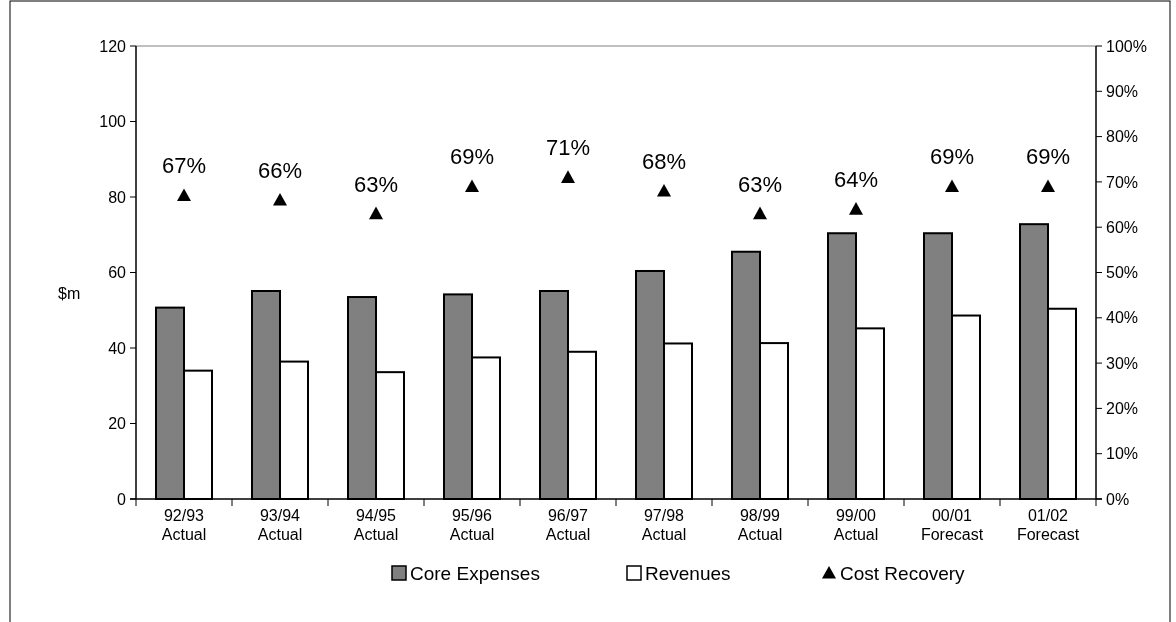 Image resolution: width=1176 pixels, height=622 pixels. Describe the element at coordinates (376, 525) in the screenshot. I see `x-tick-label: 94/95 Actual` at that location.